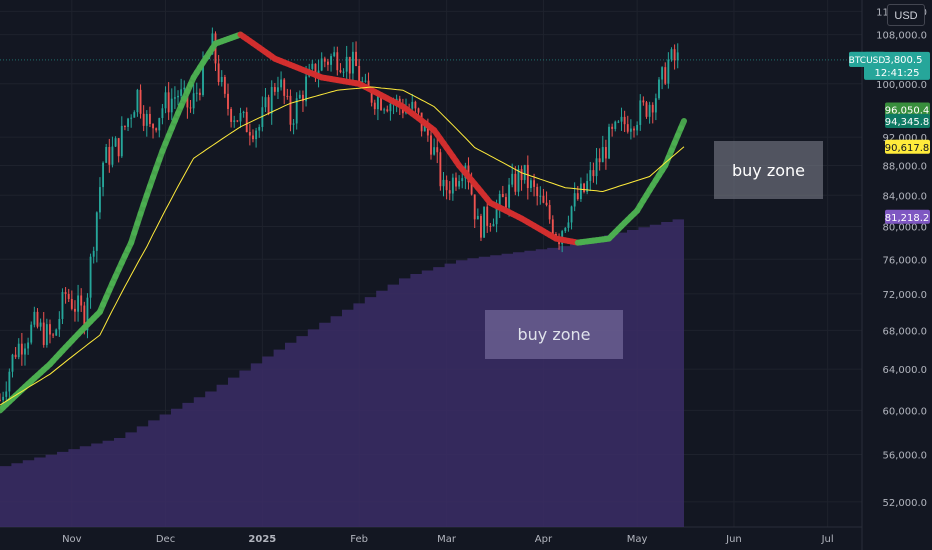 Image resolution: width=932 pixels, height=550 pixels. Describe the element at coordinates (904, 227) in the screenshot. I see `y-tick-label: 80,000.0` at that location.